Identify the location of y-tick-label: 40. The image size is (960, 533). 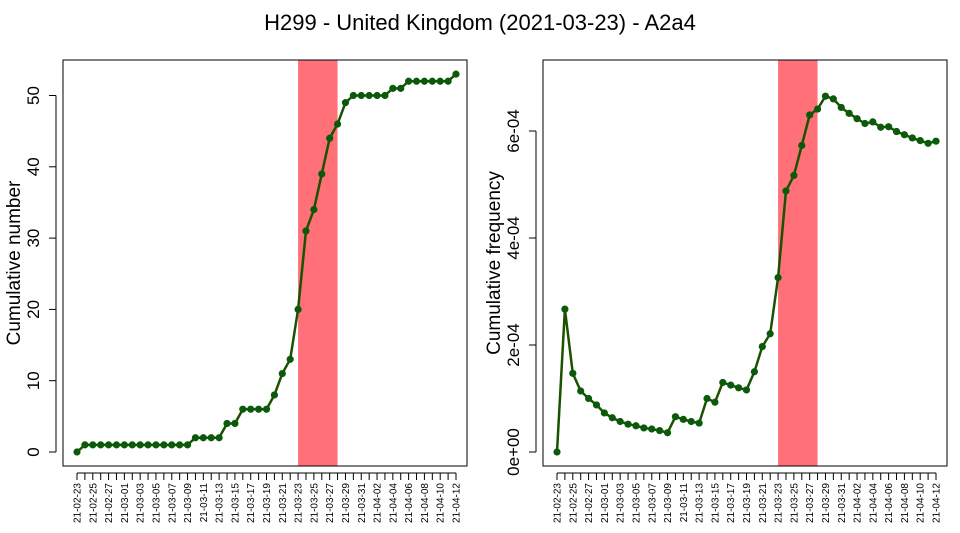
(33, 166).